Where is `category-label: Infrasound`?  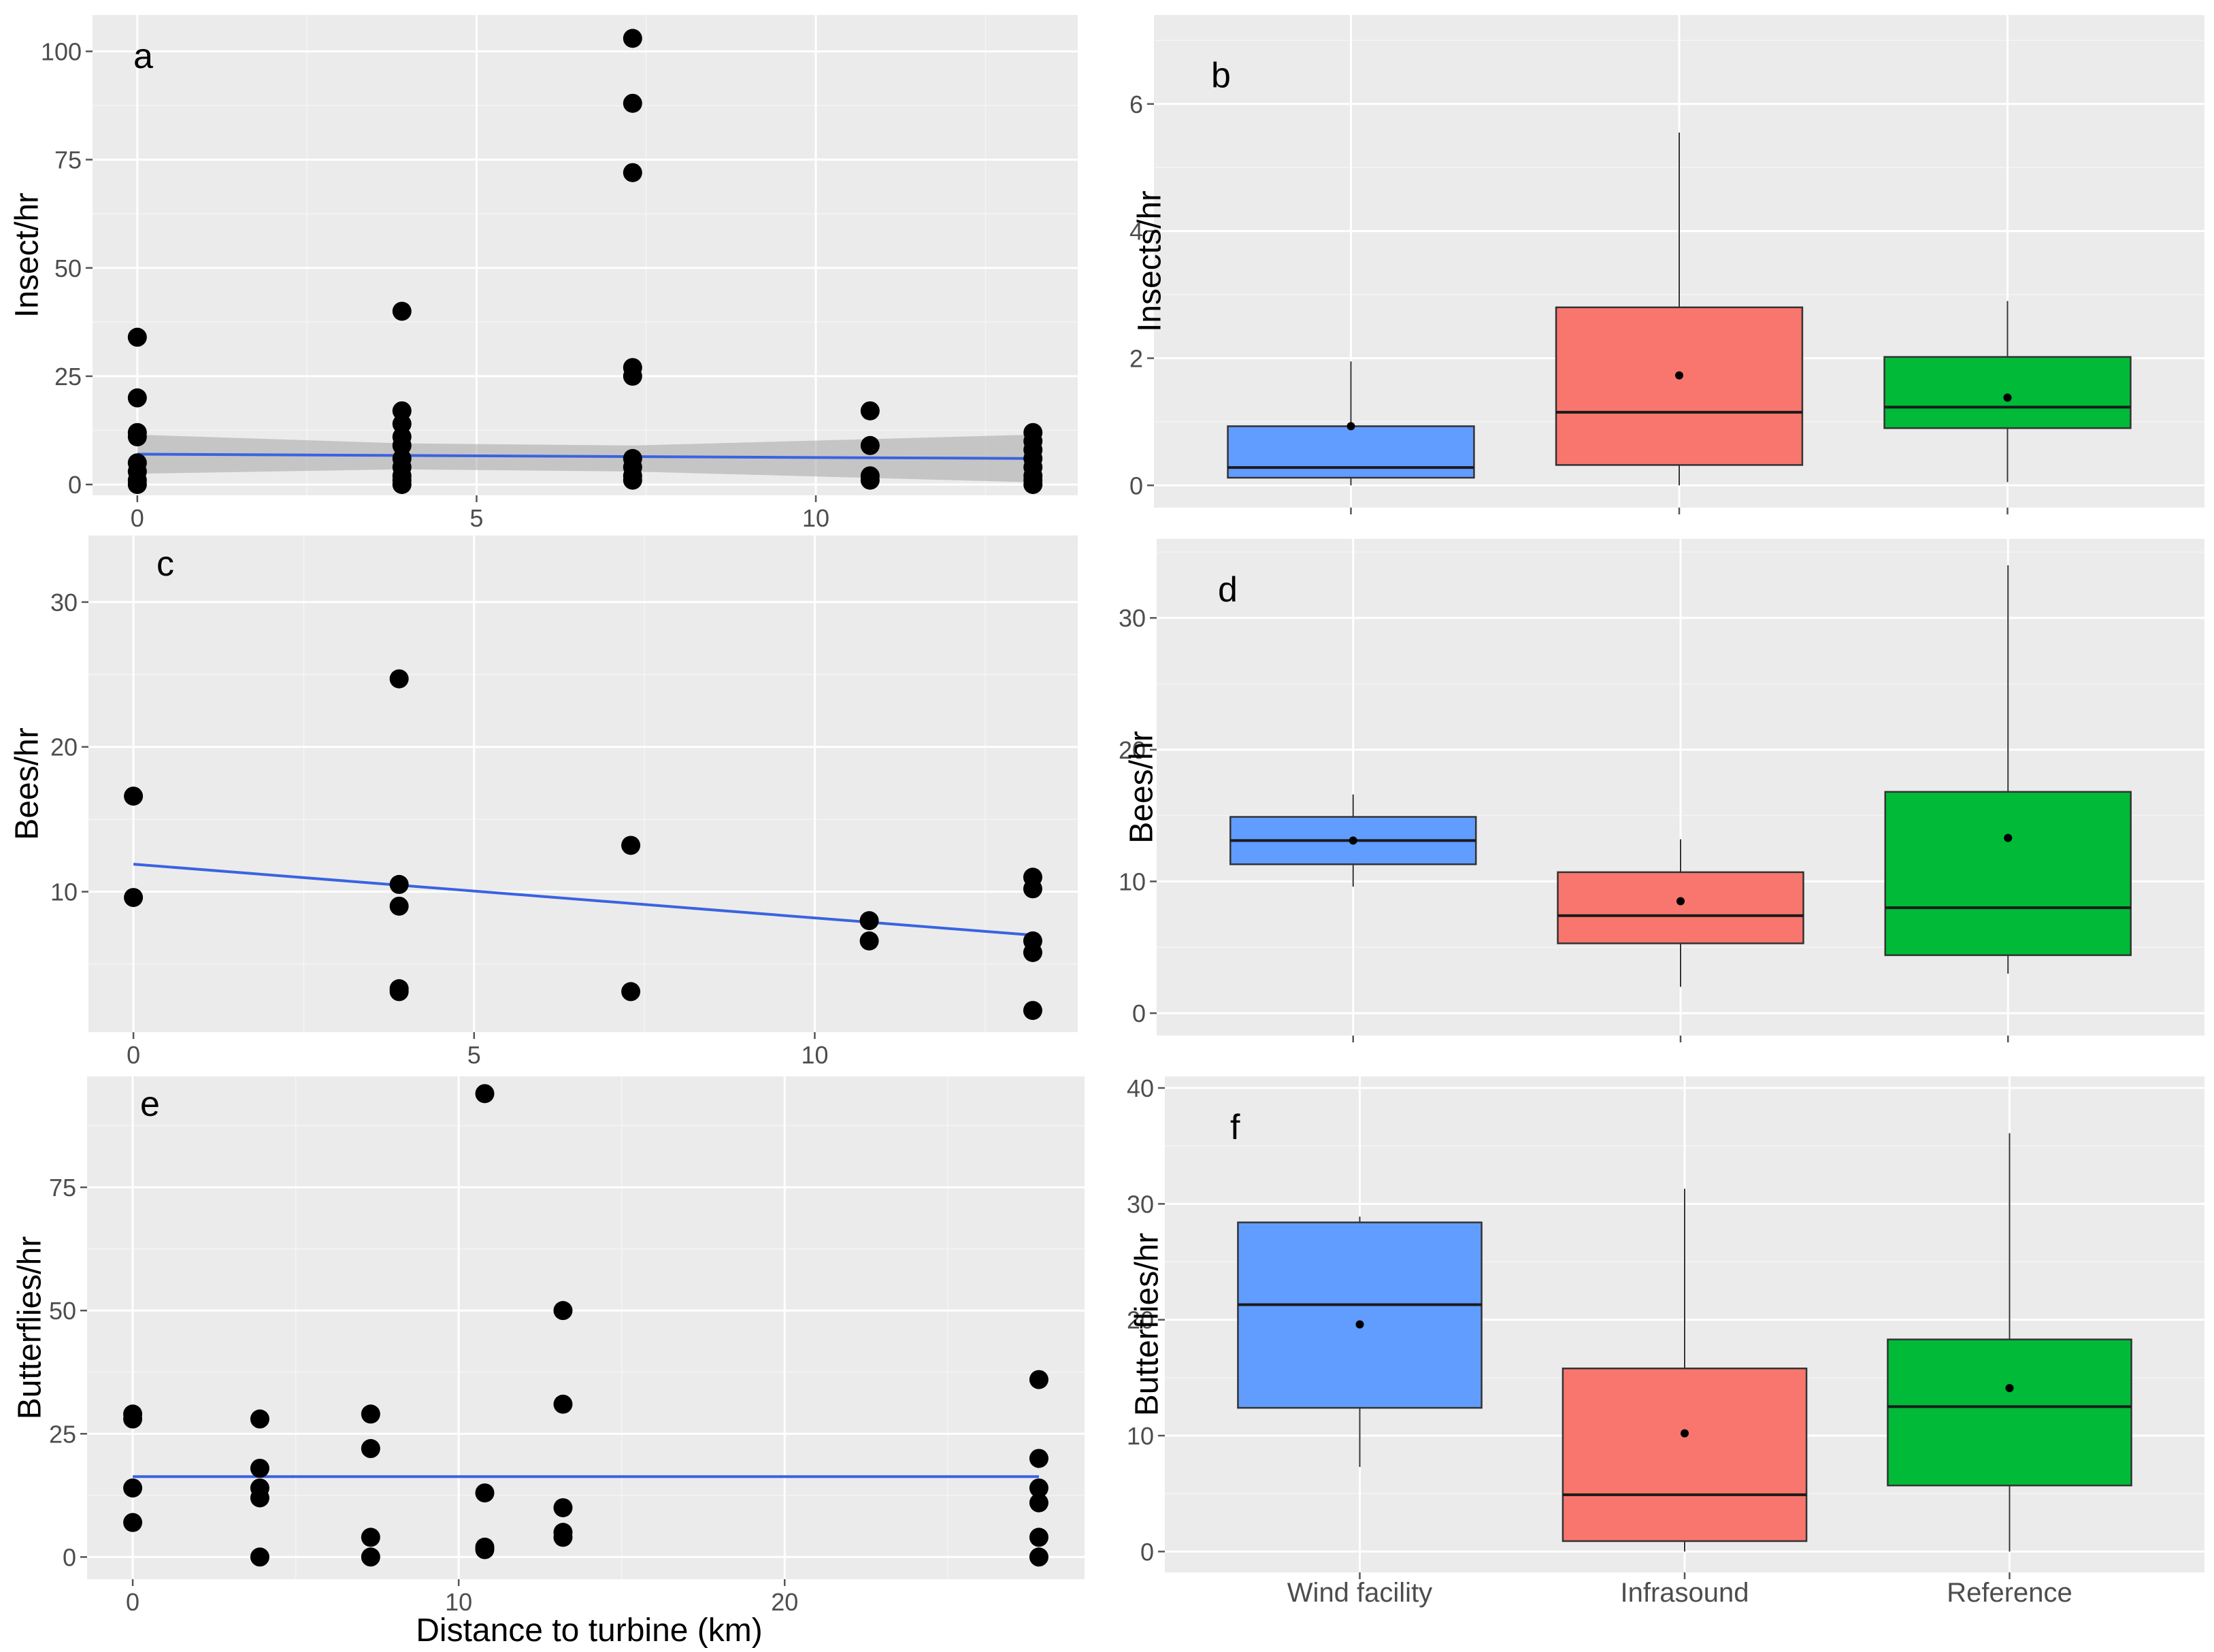
category-label: Infrasound is located at coordinates (1684, 1593).